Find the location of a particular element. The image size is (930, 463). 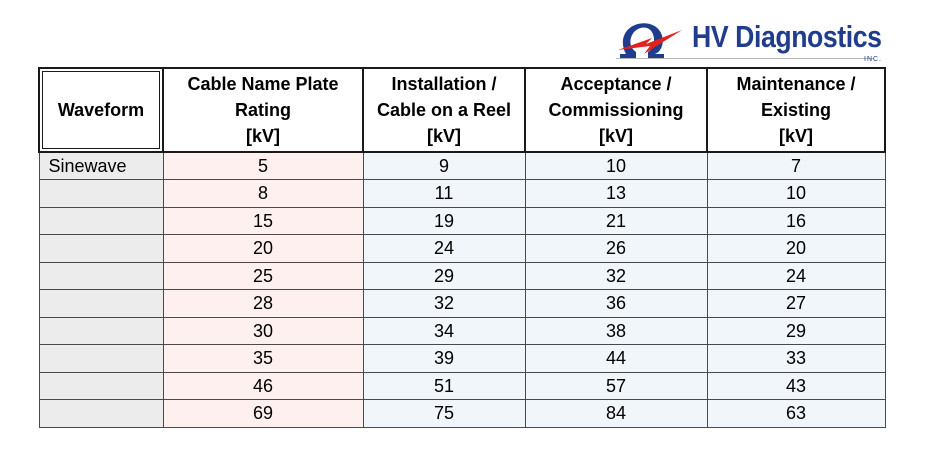

cell-maintenance: 33 is located at coordinates (796, 358).